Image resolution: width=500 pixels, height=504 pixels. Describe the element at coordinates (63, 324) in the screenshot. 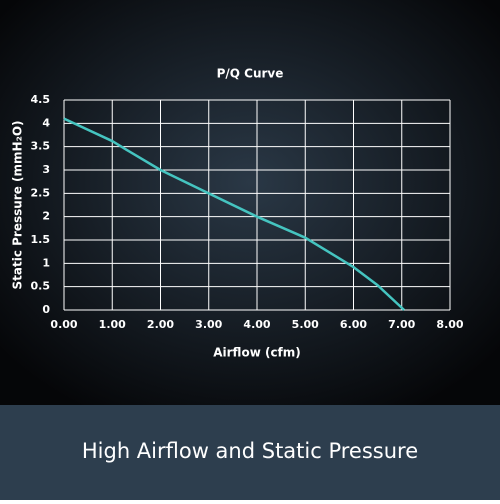

I see `x-tick-label: 0.00` at that location.